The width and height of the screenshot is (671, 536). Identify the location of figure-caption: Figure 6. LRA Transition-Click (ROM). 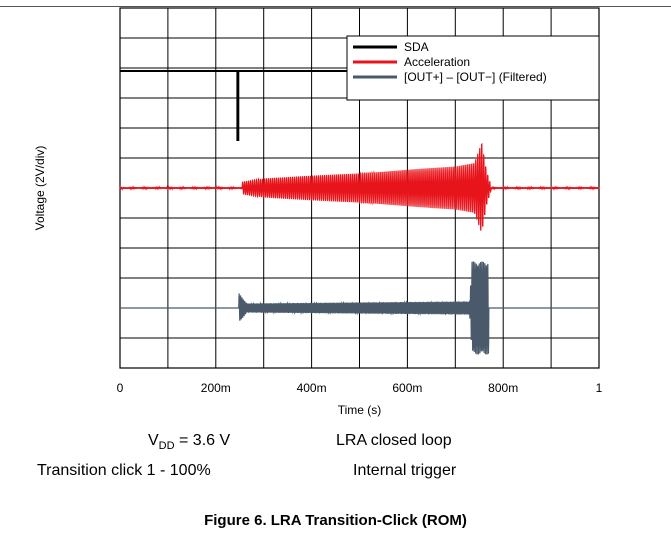
(335, 520).